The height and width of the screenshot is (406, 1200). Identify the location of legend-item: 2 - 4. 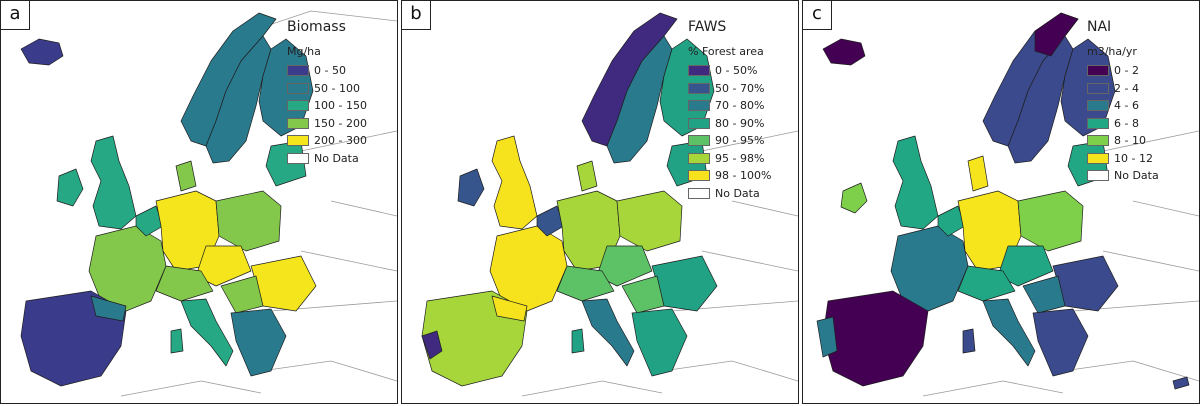
(1123, 89).